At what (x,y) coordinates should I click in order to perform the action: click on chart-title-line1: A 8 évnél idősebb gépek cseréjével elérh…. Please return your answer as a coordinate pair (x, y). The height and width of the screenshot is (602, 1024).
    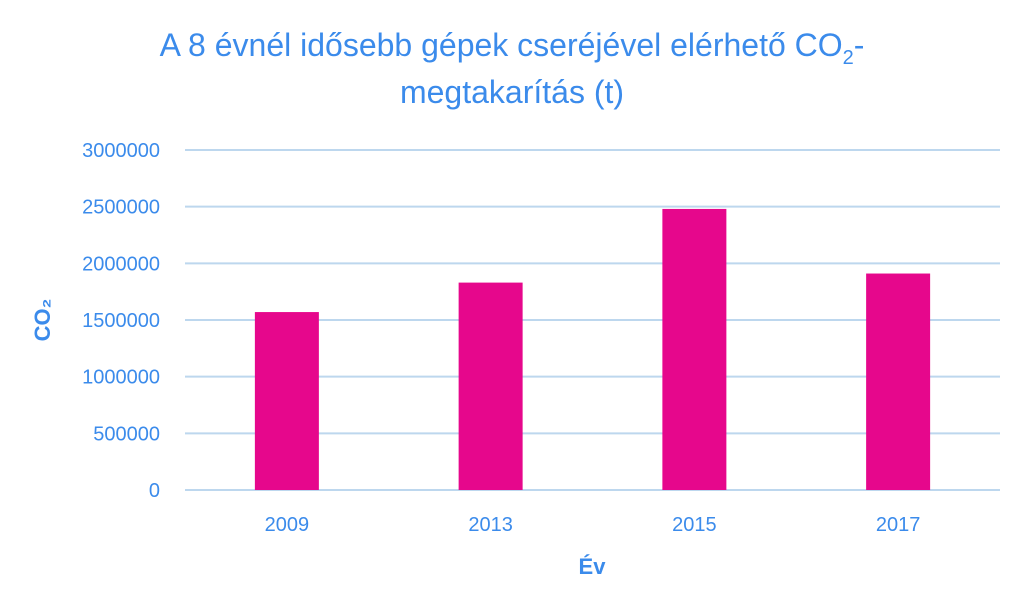
    Looking at the image, I should click on (512, 48).